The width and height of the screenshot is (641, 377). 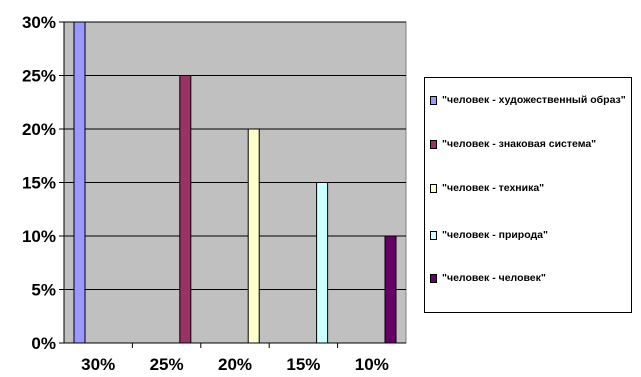 I want to click on legend-label: "человек - техника", so click(x=493, y=188).